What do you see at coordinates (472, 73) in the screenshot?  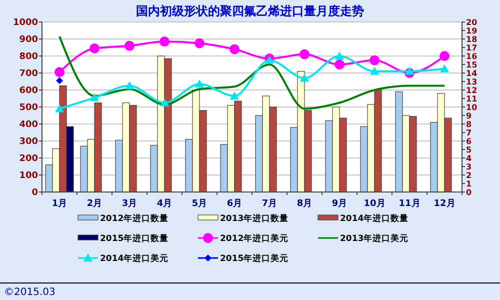 I see `y2-tick-label: 14` at bounding box center [472, 73].